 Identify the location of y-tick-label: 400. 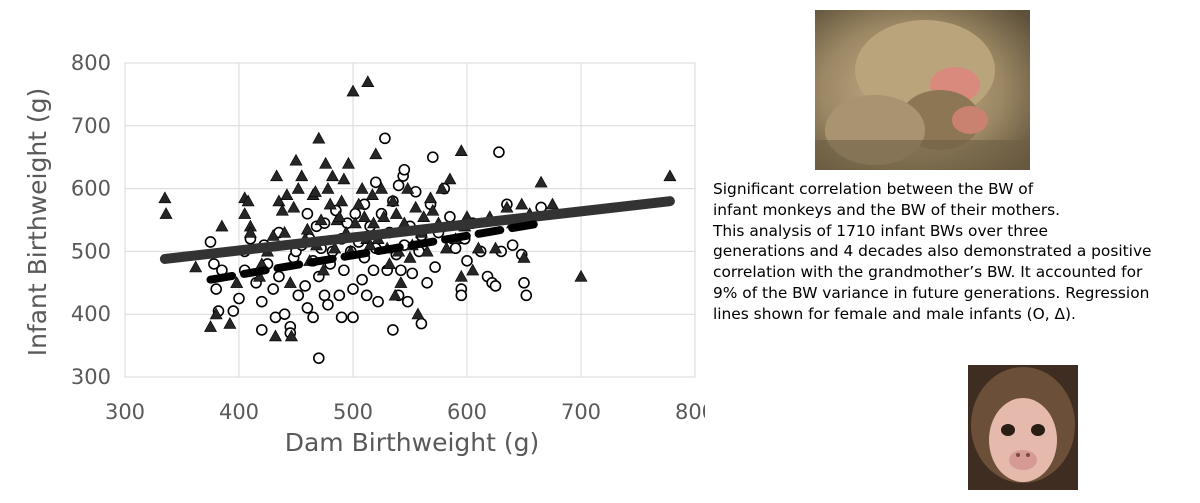
(91, 314).